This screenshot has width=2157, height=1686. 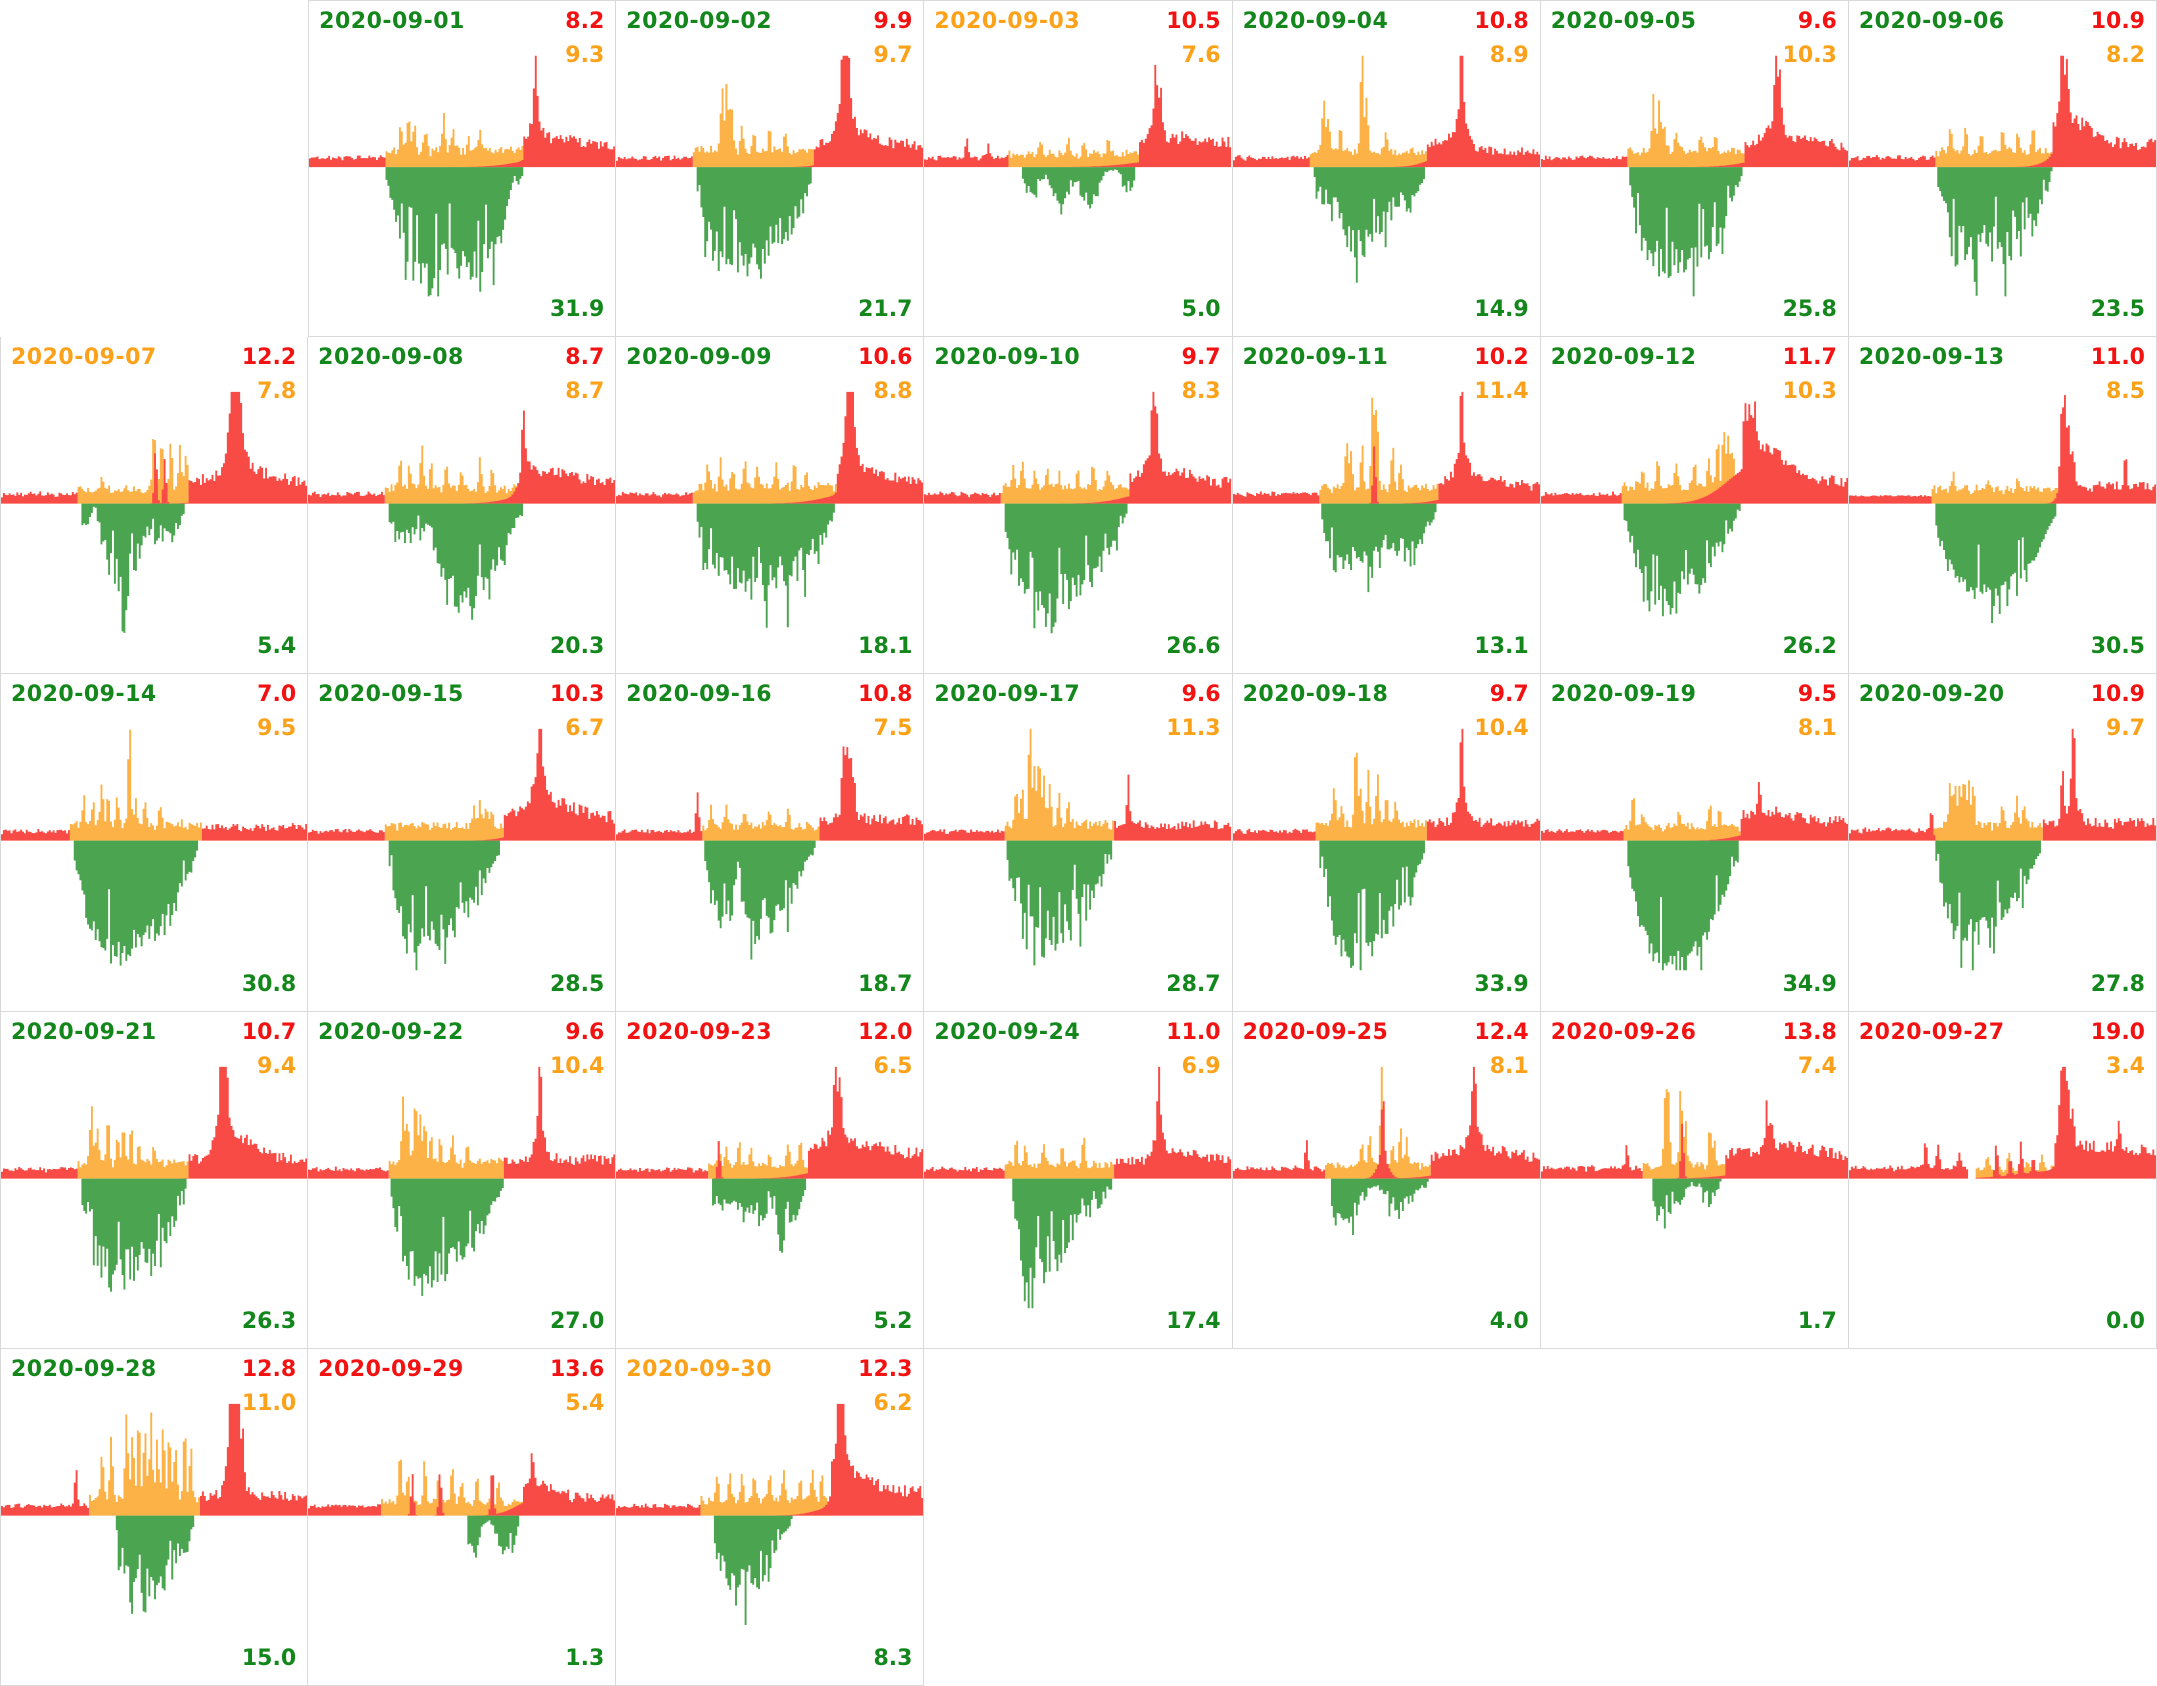 I want to click on value-orange: 7.6, so click(x=1201, y=55).